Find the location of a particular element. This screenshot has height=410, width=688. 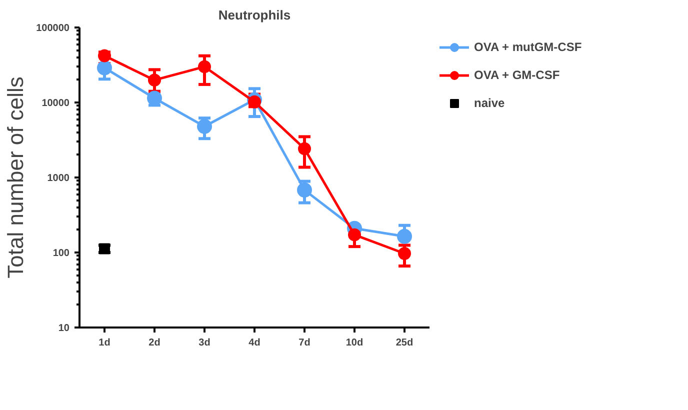

y-tick-label: 10000 is located at coordinates (56, 103).